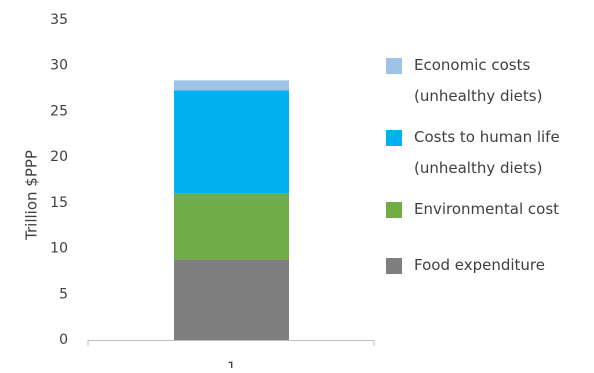 The width and height of the screenshot is (594, 373). Describe the element at coordinates (394, 66) in the screenshot. I see `legend-swatch-economic-costs` at that location.